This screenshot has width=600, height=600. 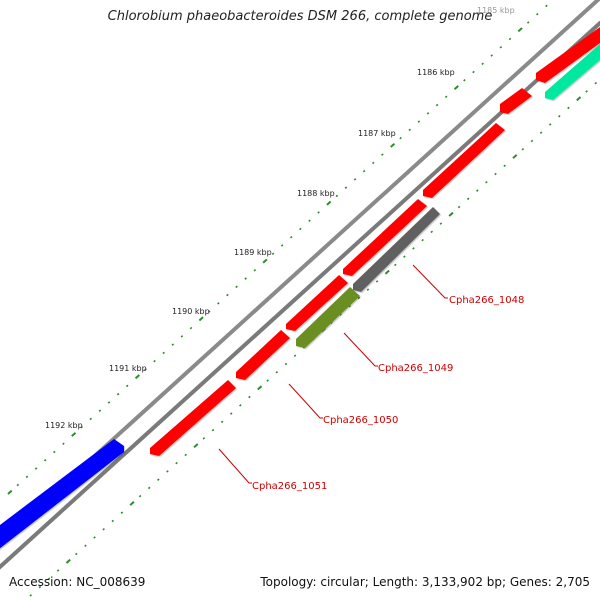 What do you see at coordinates (128, 368) in the screenshot?
I see `scale-label: 1191 kbp` at bounding box center [128, 368].